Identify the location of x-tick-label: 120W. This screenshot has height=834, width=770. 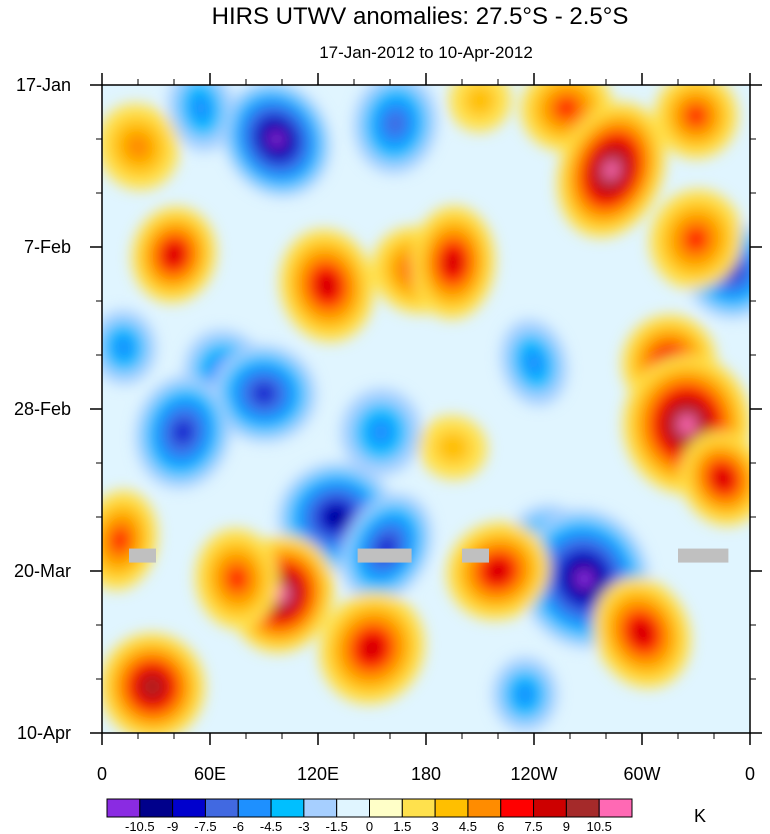
(533, 774).